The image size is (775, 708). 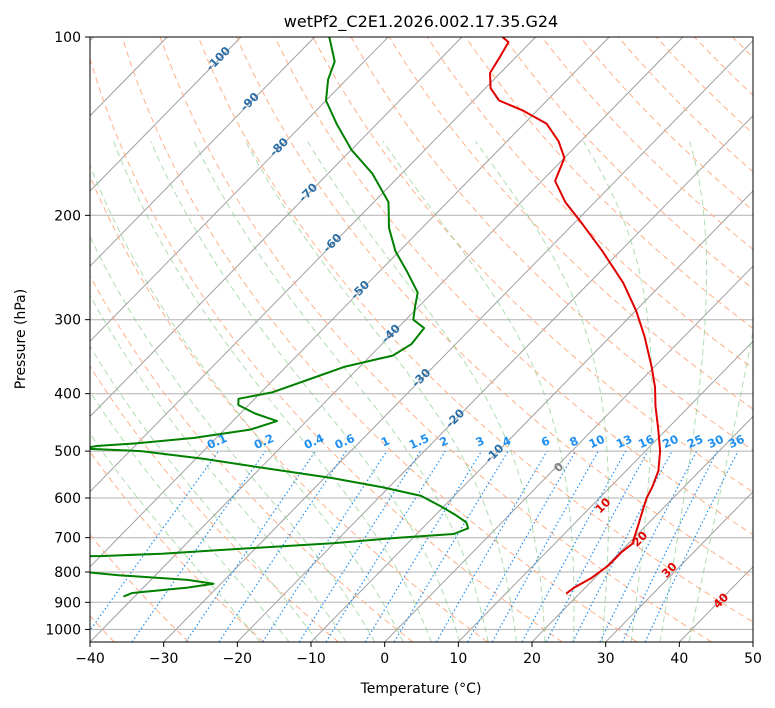 I want to click on dry-adiabat-label: -100, so click(x=218, y=59).